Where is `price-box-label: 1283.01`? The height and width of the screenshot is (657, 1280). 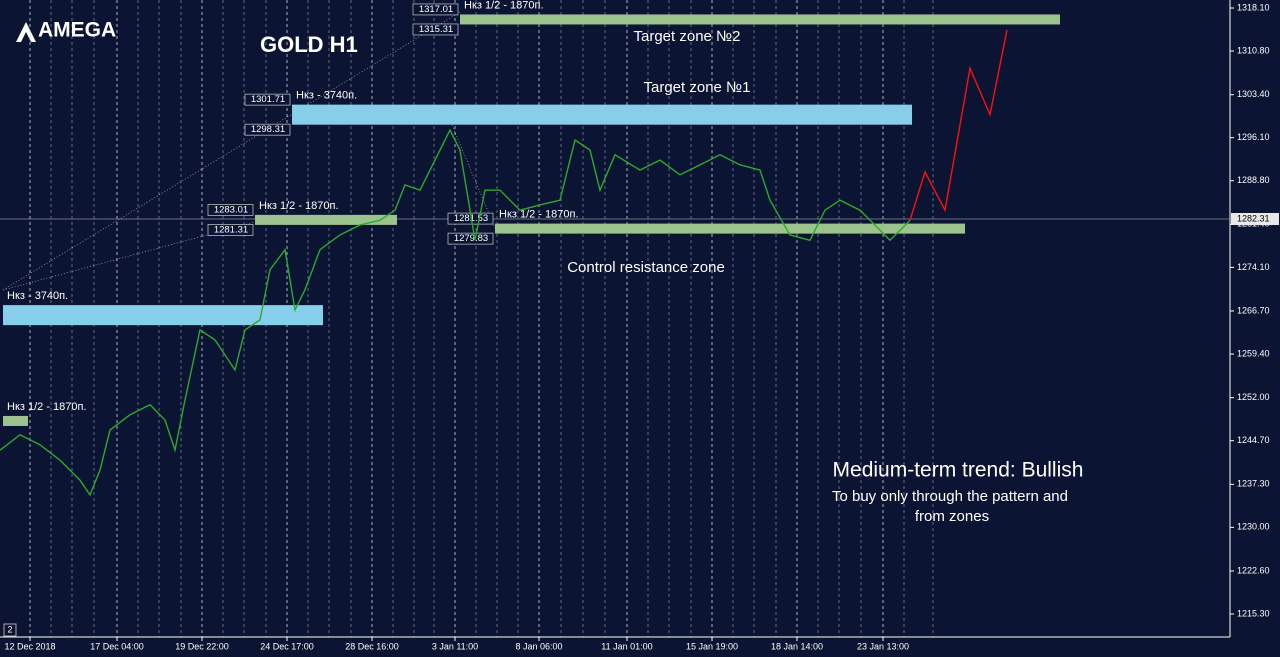
price-box-label: 1283.01 is located at coordinates (231, 209).